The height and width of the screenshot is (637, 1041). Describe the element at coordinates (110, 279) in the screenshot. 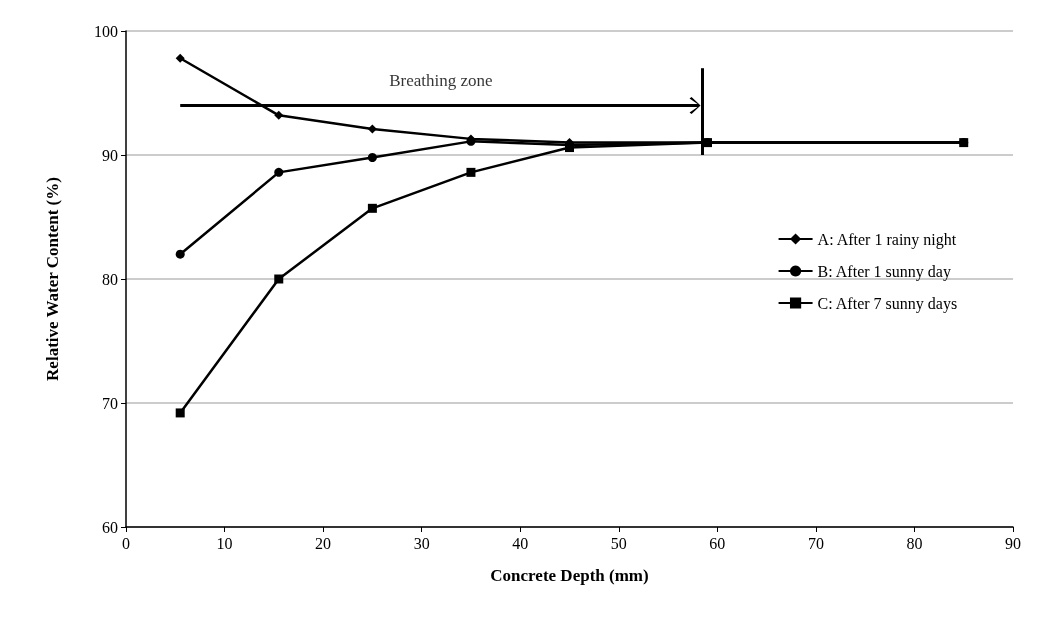

I see `y-tick-label: 80` at that location.